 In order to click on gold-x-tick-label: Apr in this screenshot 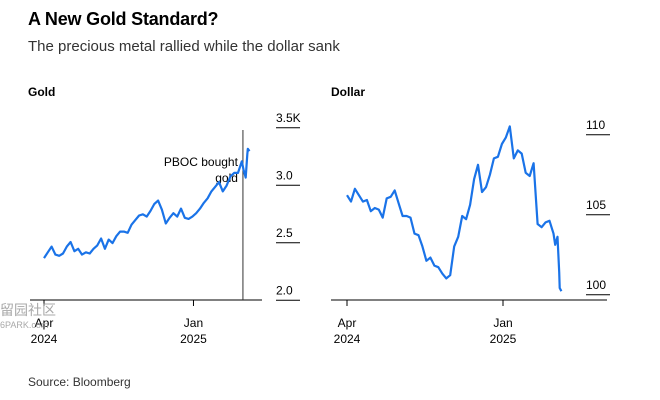, I will do `click(44, 323)`.